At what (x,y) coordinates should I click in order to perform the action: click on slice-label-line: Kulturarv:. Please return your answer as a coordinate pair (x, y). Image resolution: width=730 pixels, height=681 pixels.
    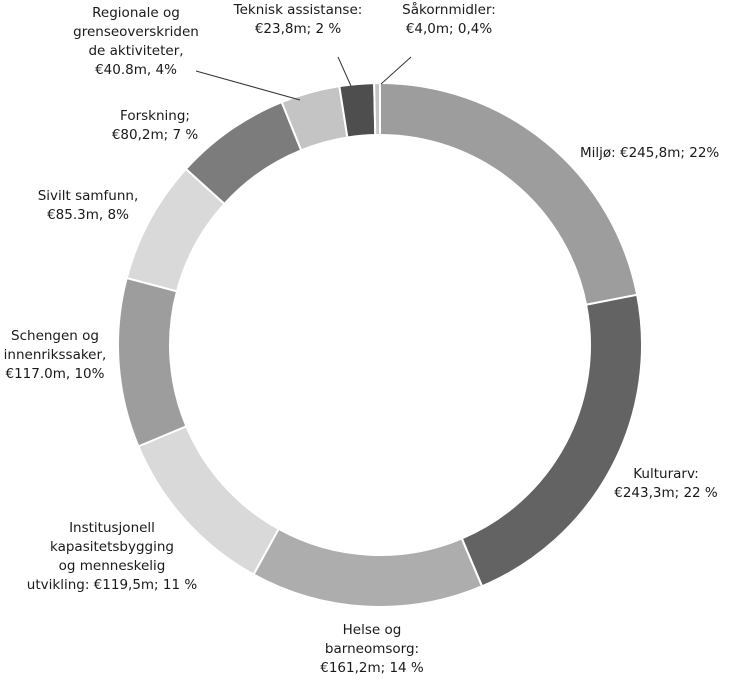
    Looking at the image, I should click on (666, 474).